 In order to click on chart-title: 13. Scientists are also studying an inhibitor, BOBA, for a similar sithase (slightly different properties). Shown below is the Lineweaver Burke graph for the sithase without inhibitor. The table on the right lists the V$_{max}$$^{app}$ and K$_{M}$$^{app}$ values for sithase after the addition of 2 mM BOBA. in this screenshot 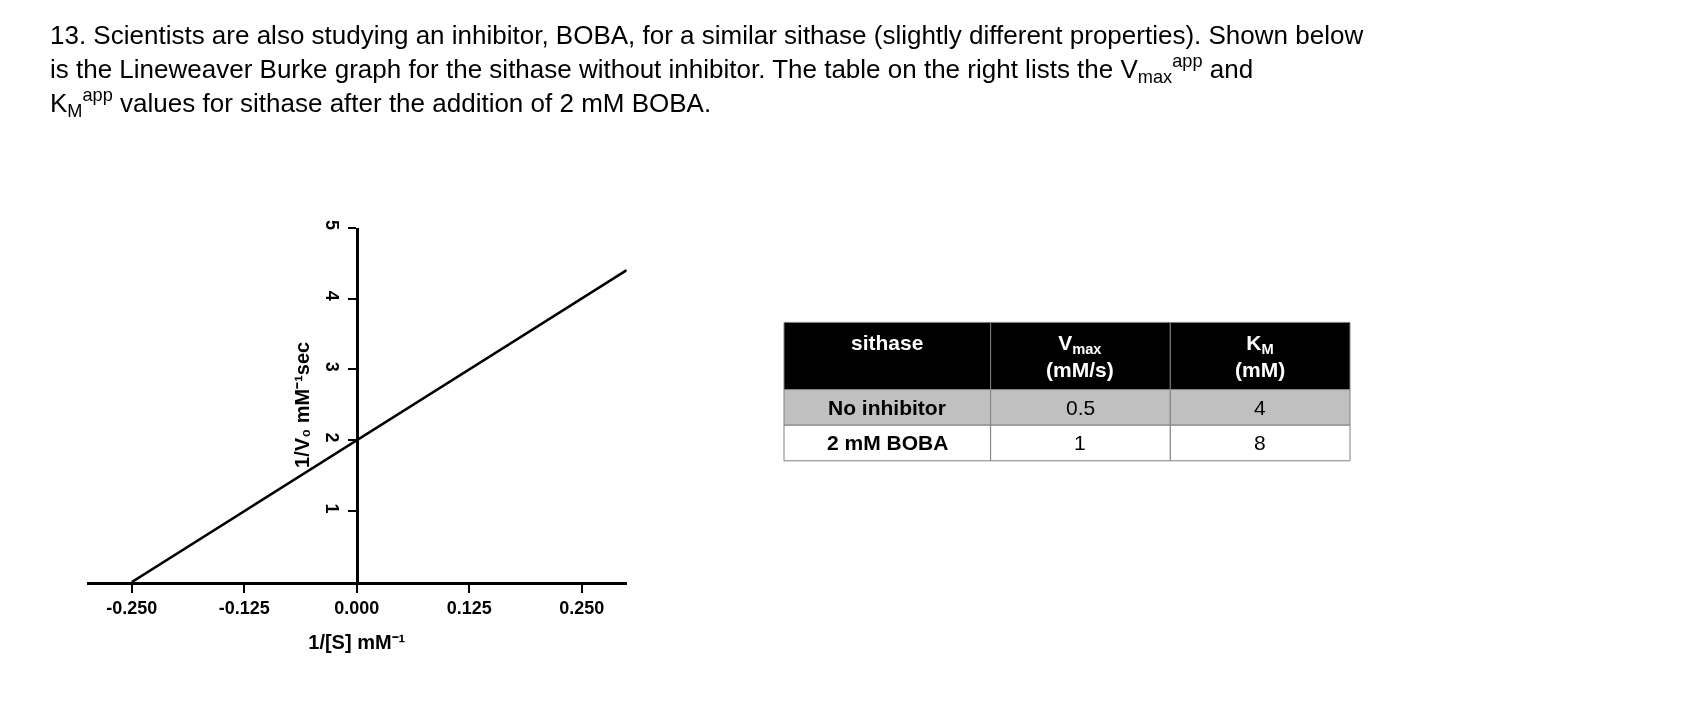, I will do `click(707, 71)`.